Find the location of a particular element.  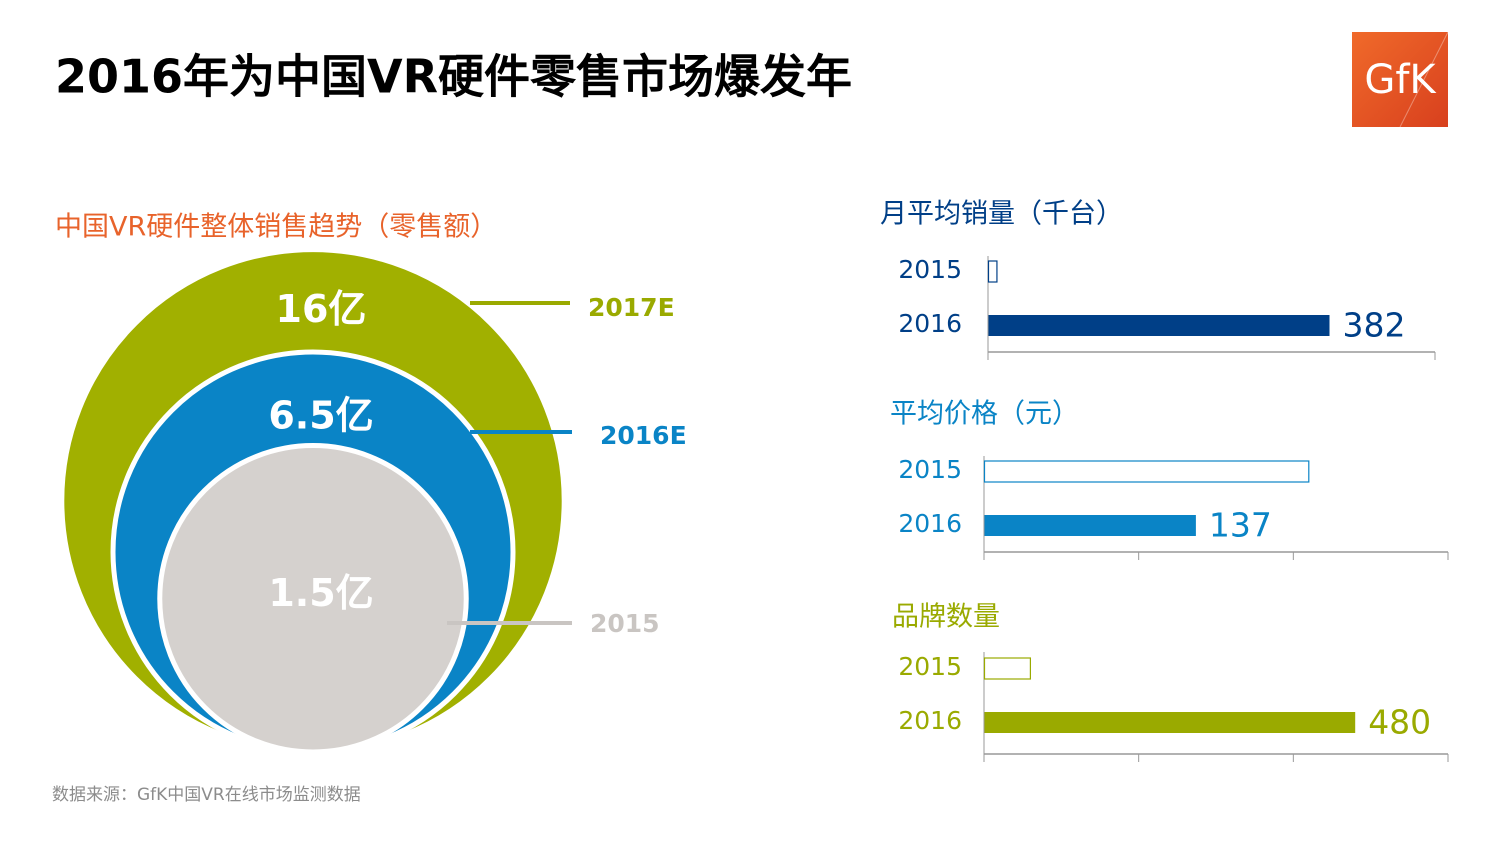

source-note: 数据来源：GfK中国VR在线市场监测数据 is located at coordinates (206, 795).